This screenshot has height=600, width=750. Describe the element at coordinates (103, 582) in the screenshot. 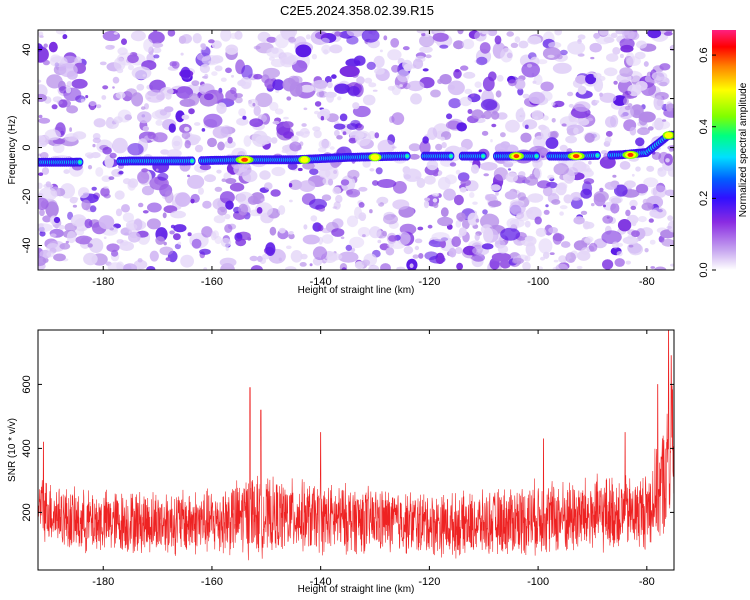

I see `snr-x-tick-label: -180` at that location.